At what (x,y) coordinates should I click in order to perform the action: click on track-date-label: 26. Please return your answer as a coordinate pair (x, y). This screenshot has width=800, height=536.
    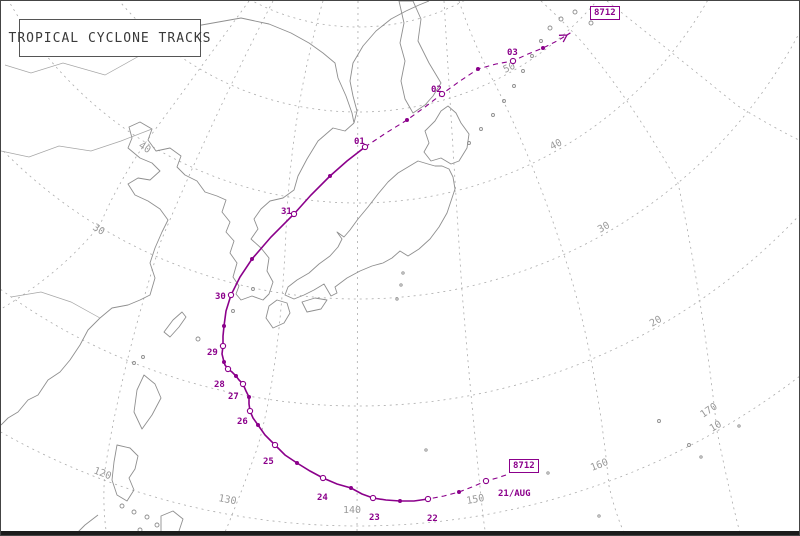
    Looking at the image, I should click on (242, 422).